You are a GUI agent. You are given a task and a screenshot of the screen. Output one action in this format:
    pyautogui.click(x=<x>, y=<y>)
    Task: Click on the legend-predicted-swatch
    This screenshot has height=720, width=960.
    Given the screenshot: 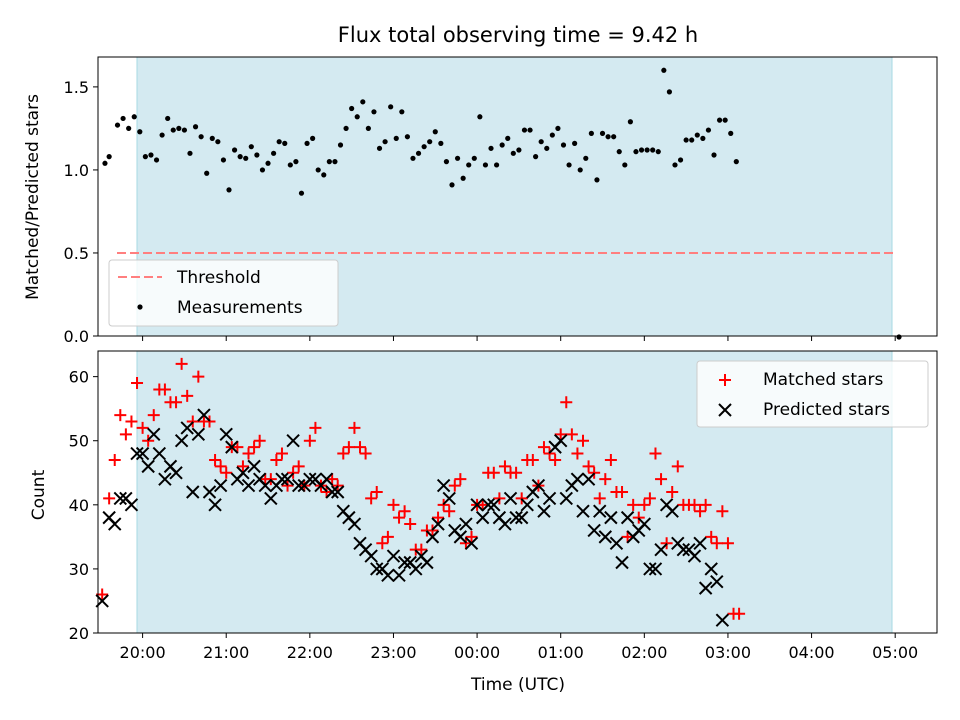 What is the action you would take?
    pyautogui.click(x=725, y=410)
    